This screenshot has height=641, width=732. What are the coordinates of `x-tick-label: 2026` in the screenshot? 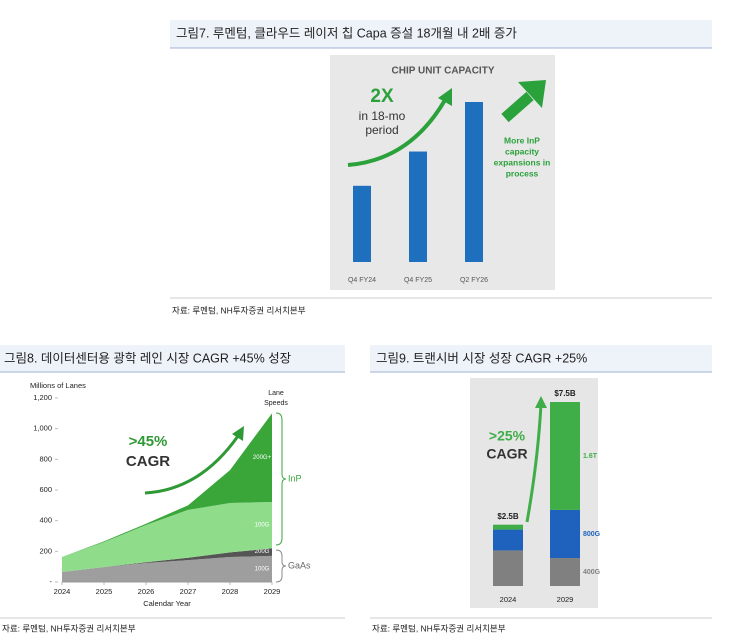 It's located at (146, 591).